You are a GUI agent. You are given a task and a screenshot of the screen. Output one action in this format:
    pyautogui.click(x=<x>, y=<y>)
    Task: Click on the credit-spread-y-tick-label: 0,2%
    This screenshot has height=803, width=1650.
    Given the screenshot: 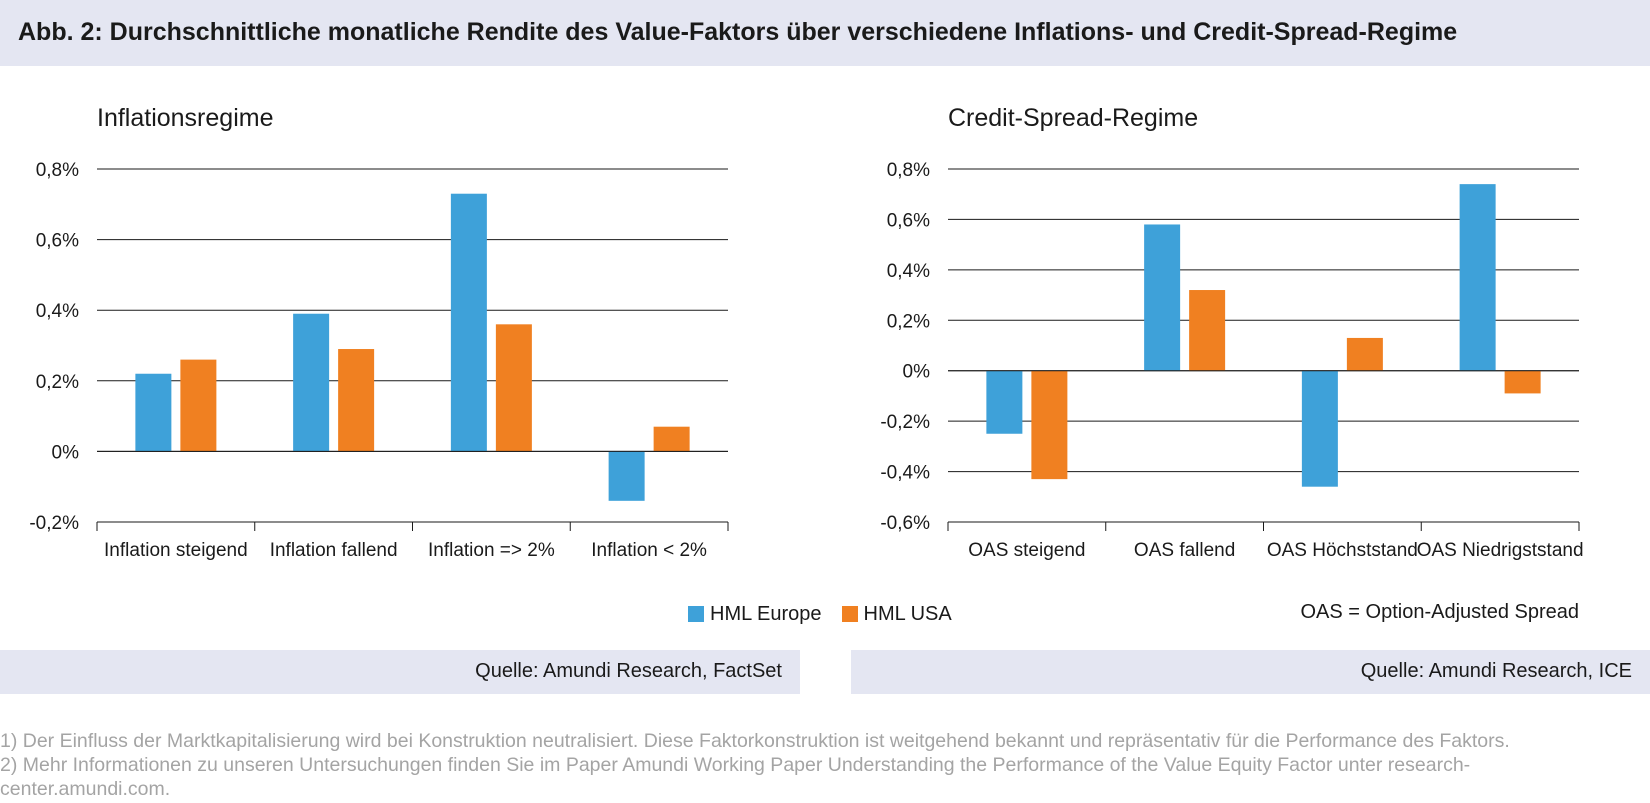 What is the action you would take?
    pyautogui.click(x=908, y=321)
    